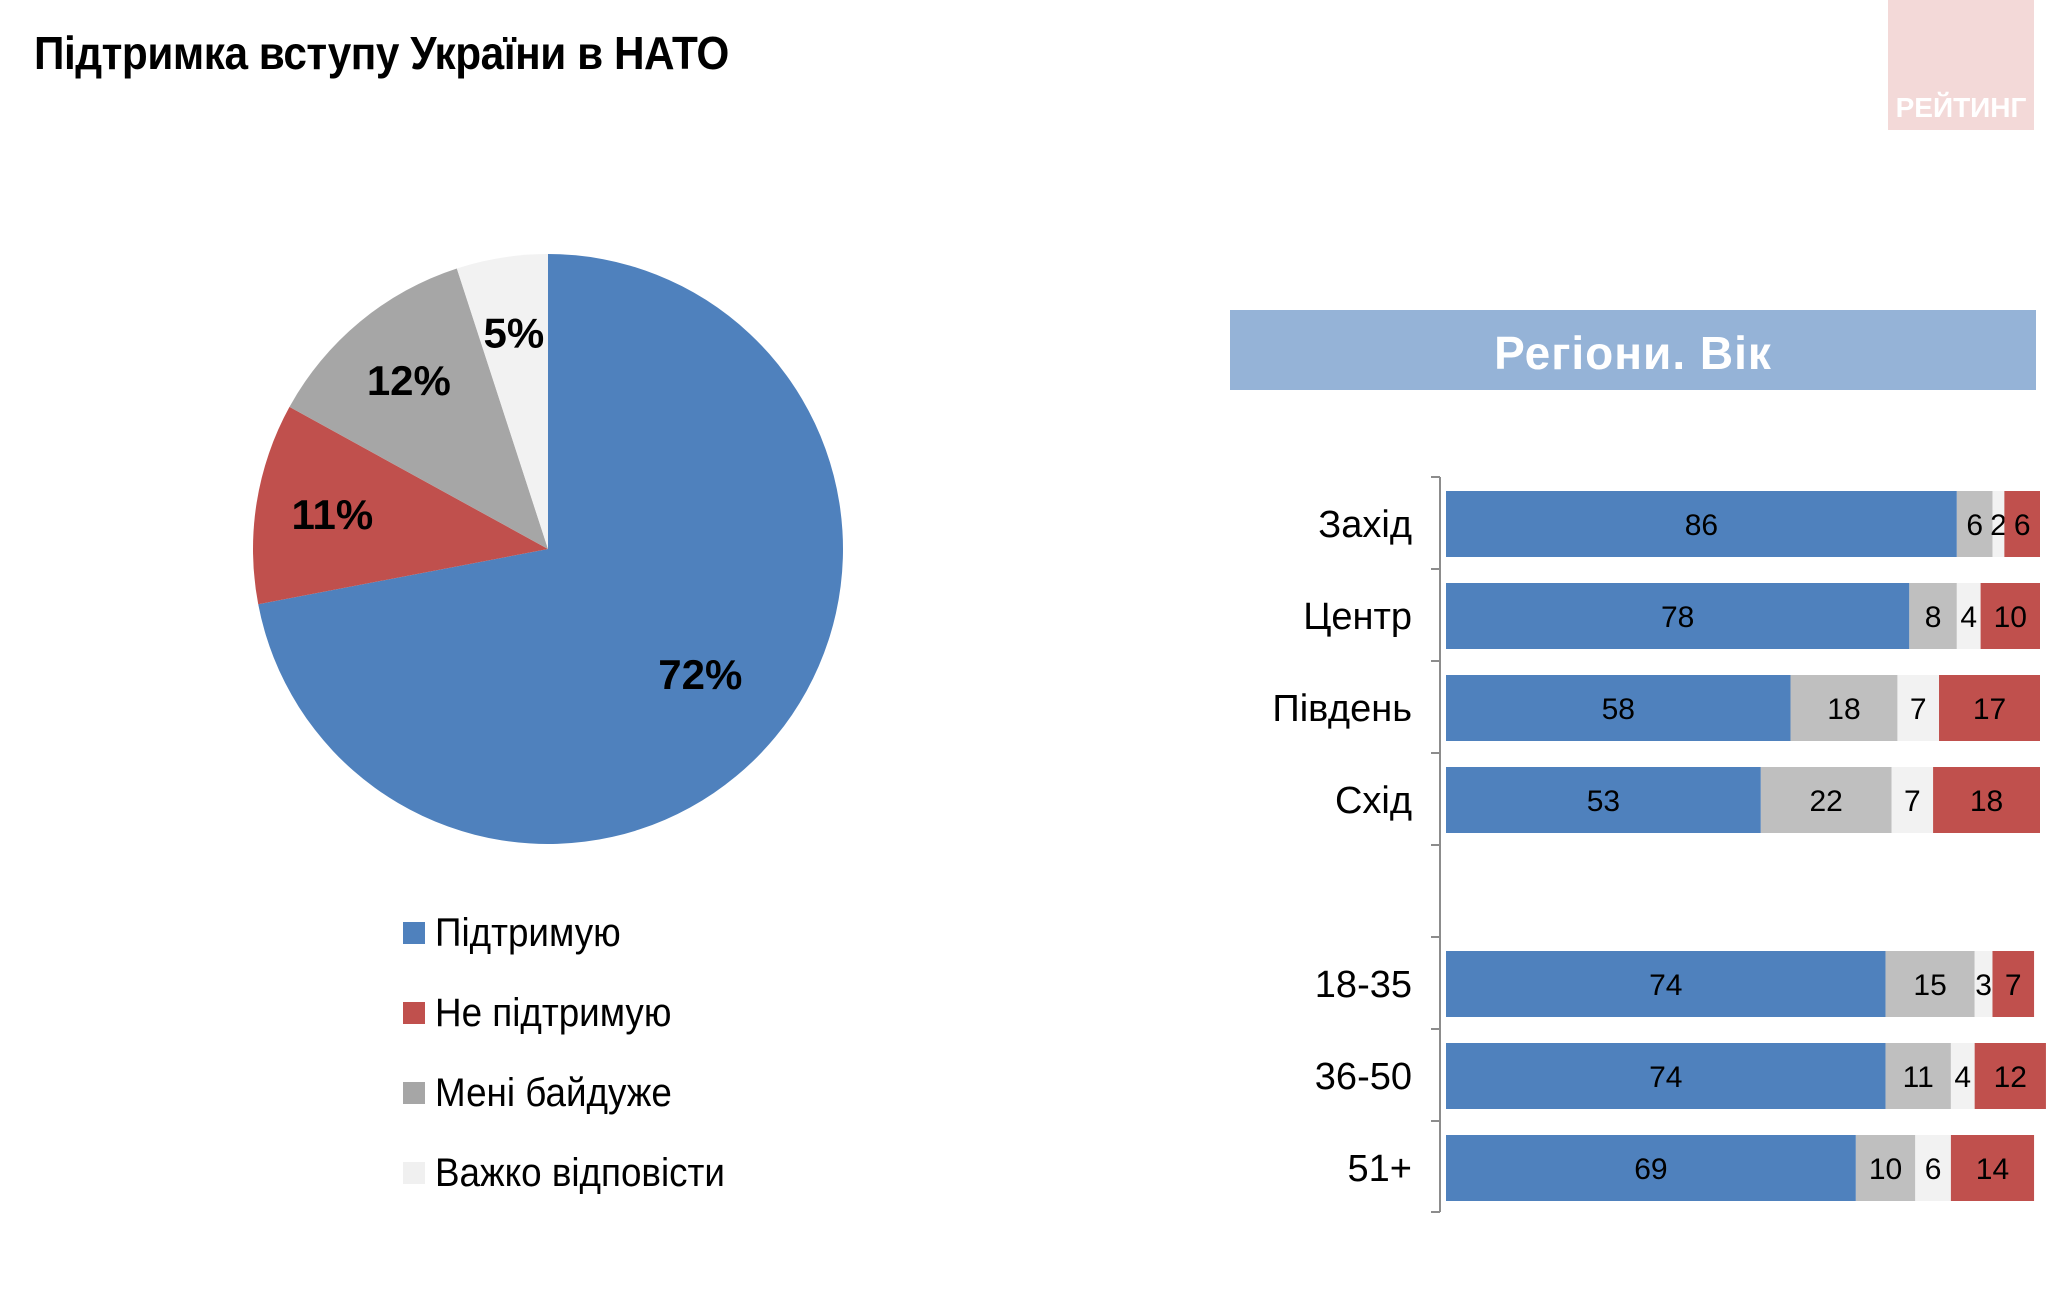 The image size is (2068, 1314). I want to click on legend-swatch-hard, so click(414, 1173).